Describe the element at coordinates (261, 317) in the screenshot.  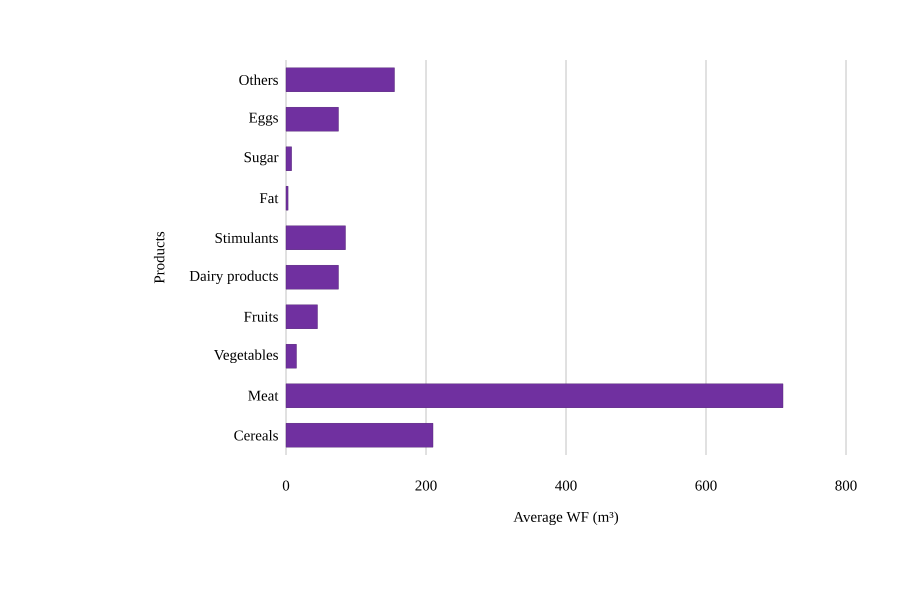
I see `y-tick-label: Fruits` at that location.